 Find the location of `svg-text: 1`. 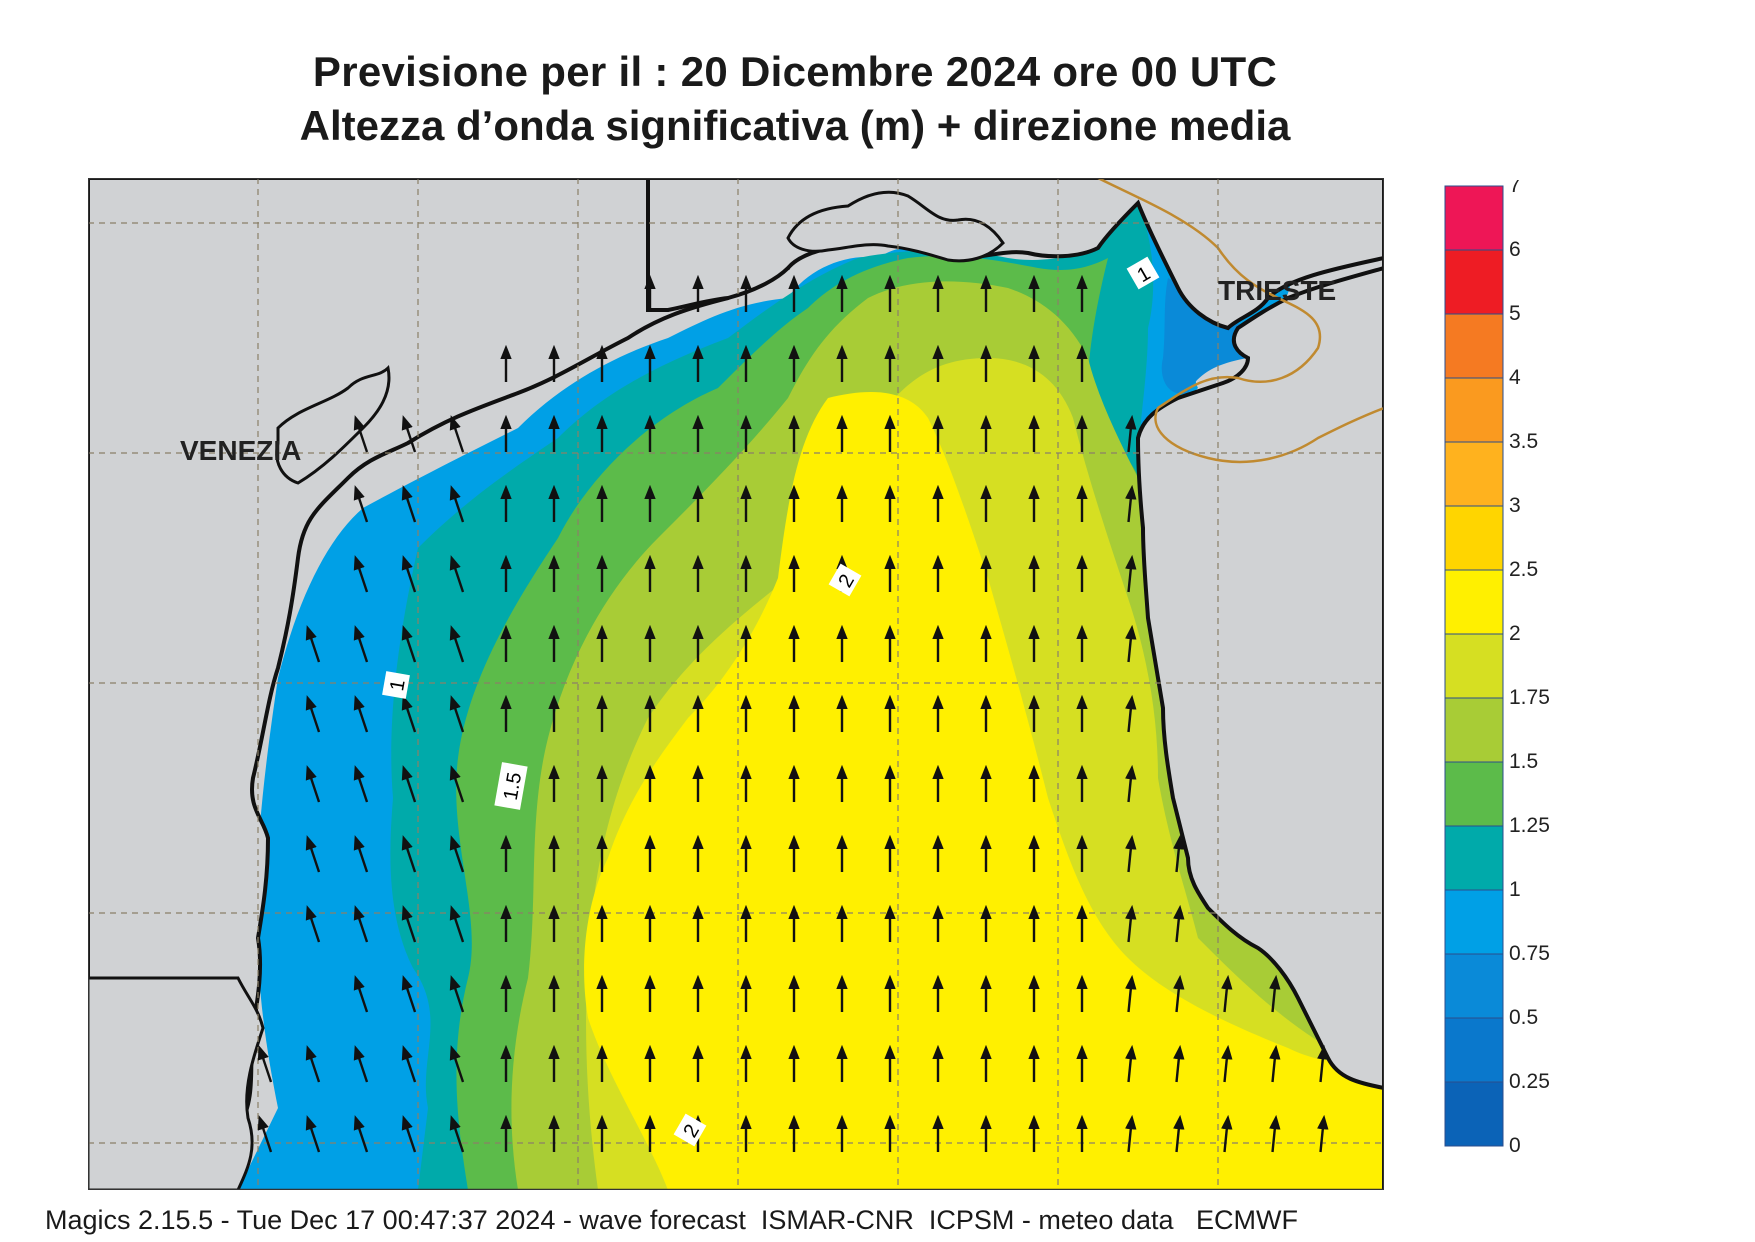

svg-text: 1 is located at coordinates (398, 685).